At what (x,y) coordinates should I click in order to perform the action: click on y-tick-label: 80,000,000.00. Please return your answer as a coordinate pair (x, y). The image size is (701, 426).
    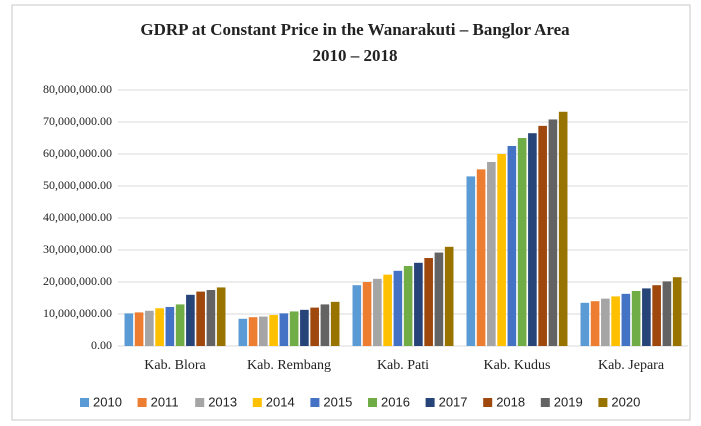
    Looking at the image, I should click on (77, 89).